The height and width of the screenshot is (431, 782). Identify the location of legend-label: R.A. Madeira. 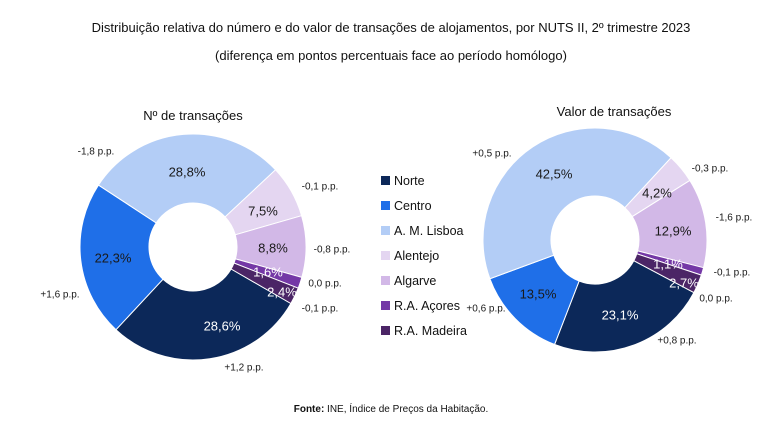
(430, 330).